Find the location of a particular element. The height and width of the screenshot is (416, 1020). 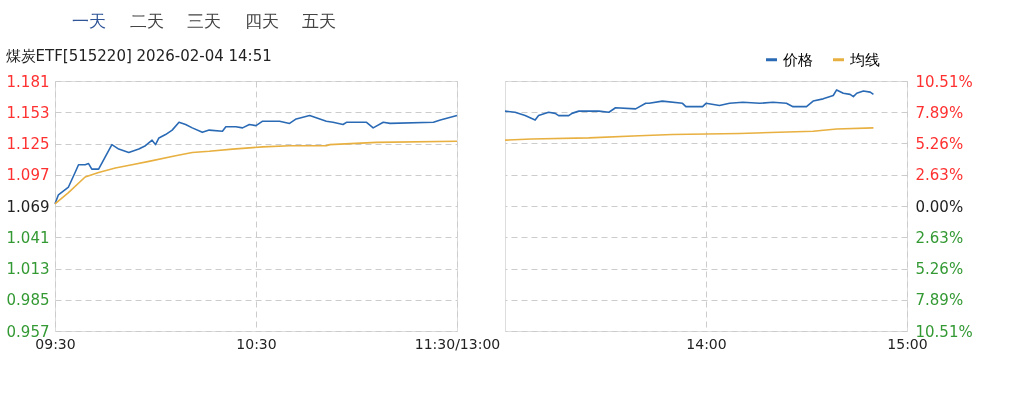

y-tick-label: 0.985 is located at coordinates (28, 300).